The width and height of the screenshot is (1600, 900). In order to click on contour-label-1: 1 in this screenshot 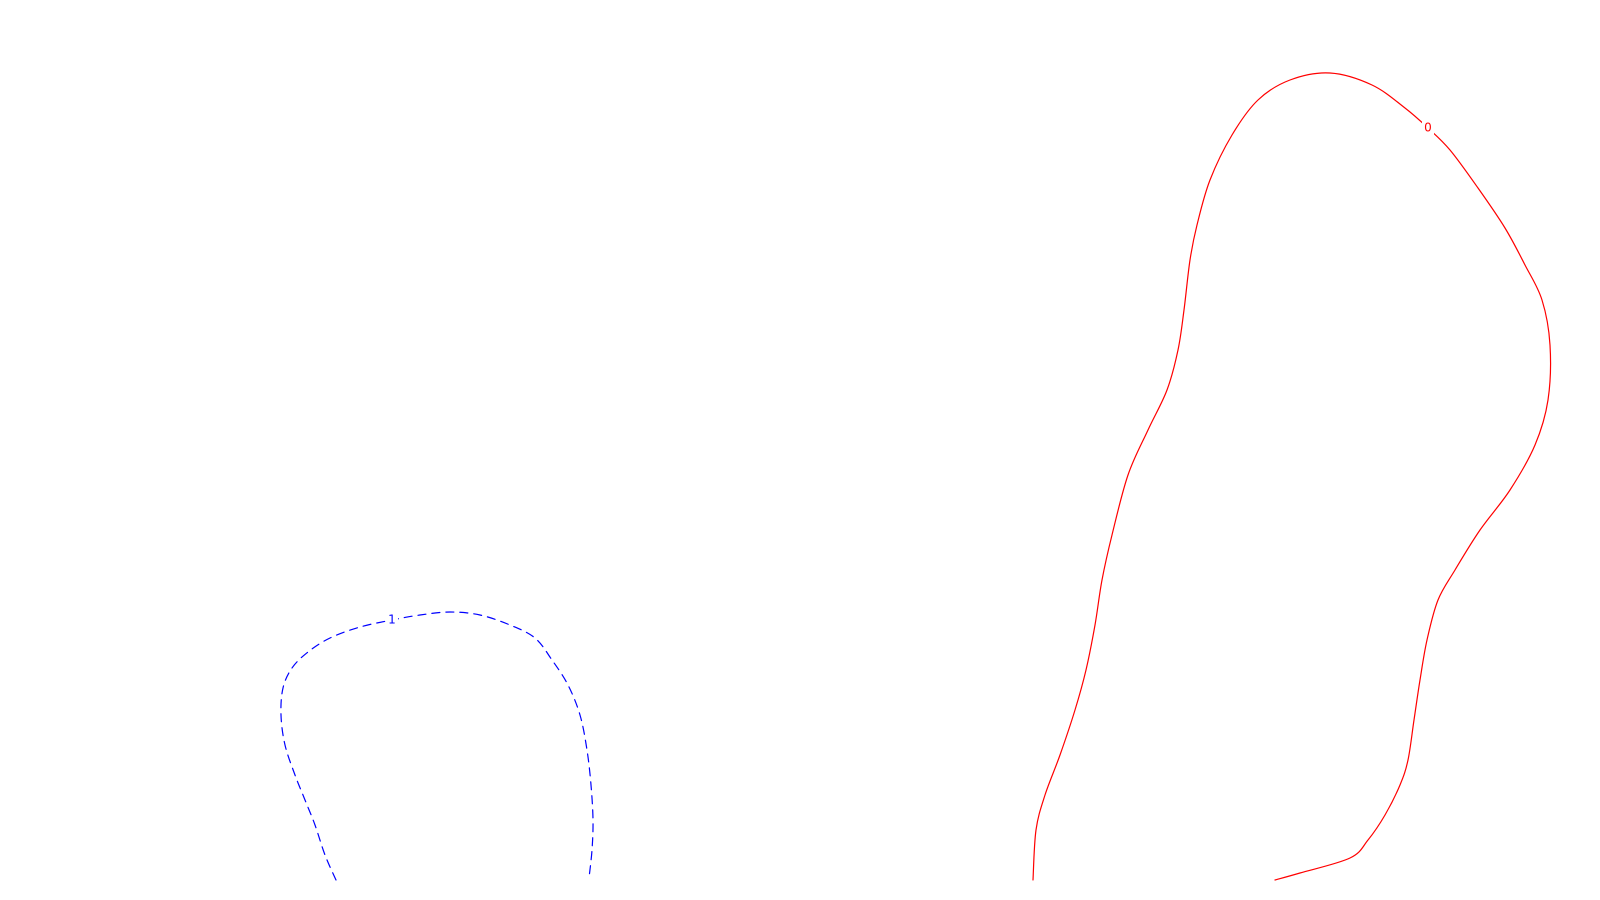, I will do `click(392, 620)`.